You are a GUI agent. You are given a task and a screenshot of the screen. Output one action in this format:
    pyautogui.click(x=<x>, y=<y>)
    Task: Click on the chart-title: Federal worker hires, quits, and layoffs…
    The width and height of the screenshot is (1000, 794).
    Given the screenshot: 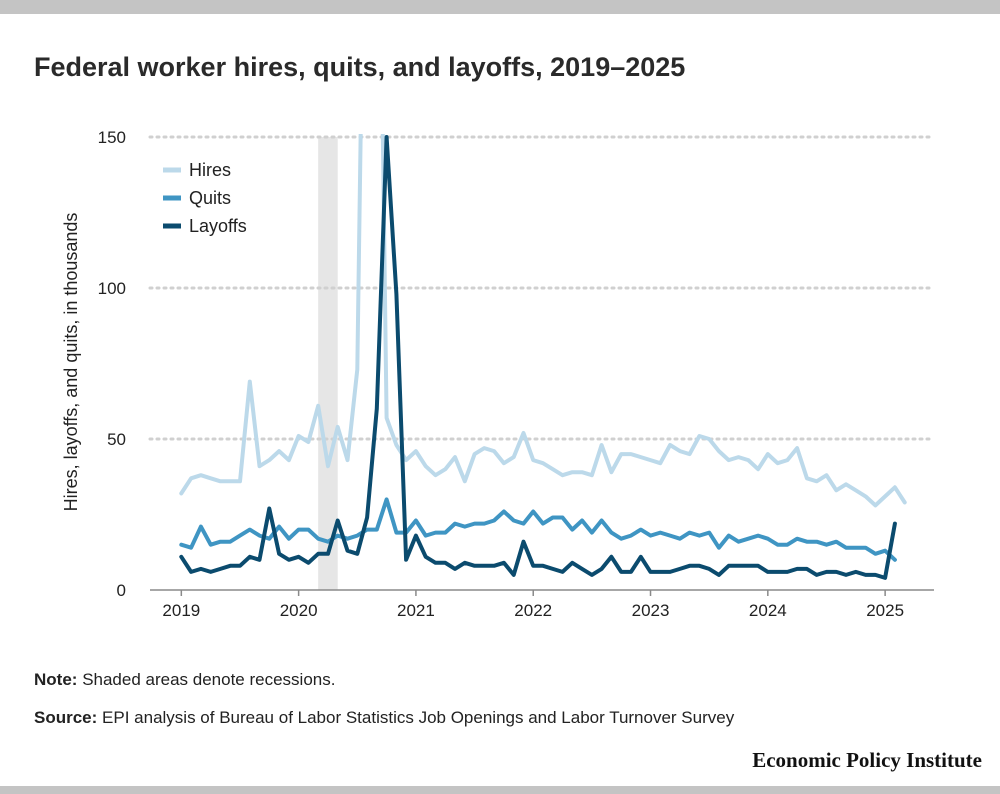 What is the action you would take?
    pyautogui.click(x=360, y=67)
    